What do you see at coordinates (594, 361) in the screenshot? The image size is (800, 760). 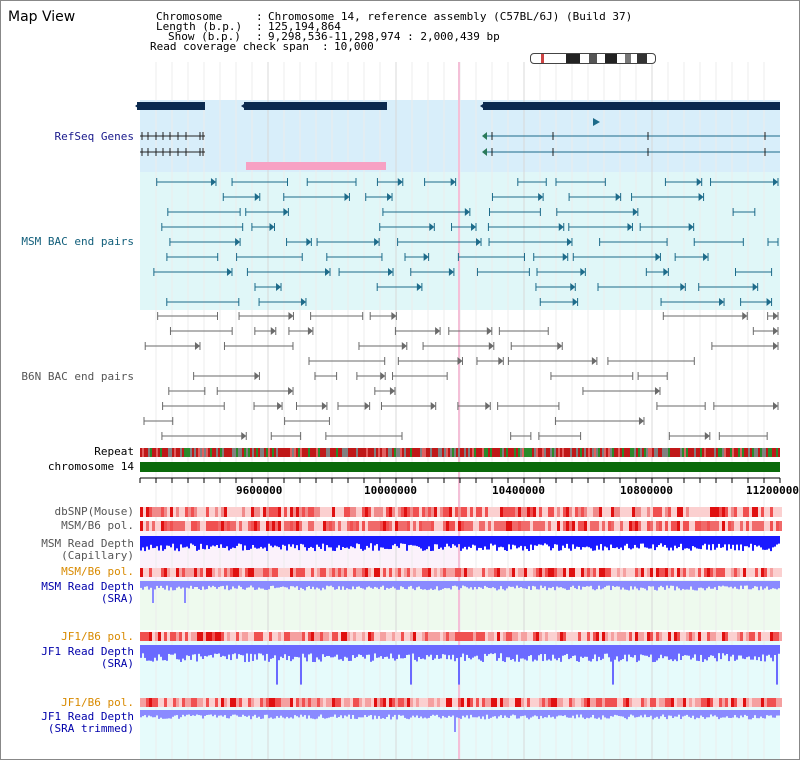 I see `b6n-bac-pair-arrow` at bounding box center [594, 361].